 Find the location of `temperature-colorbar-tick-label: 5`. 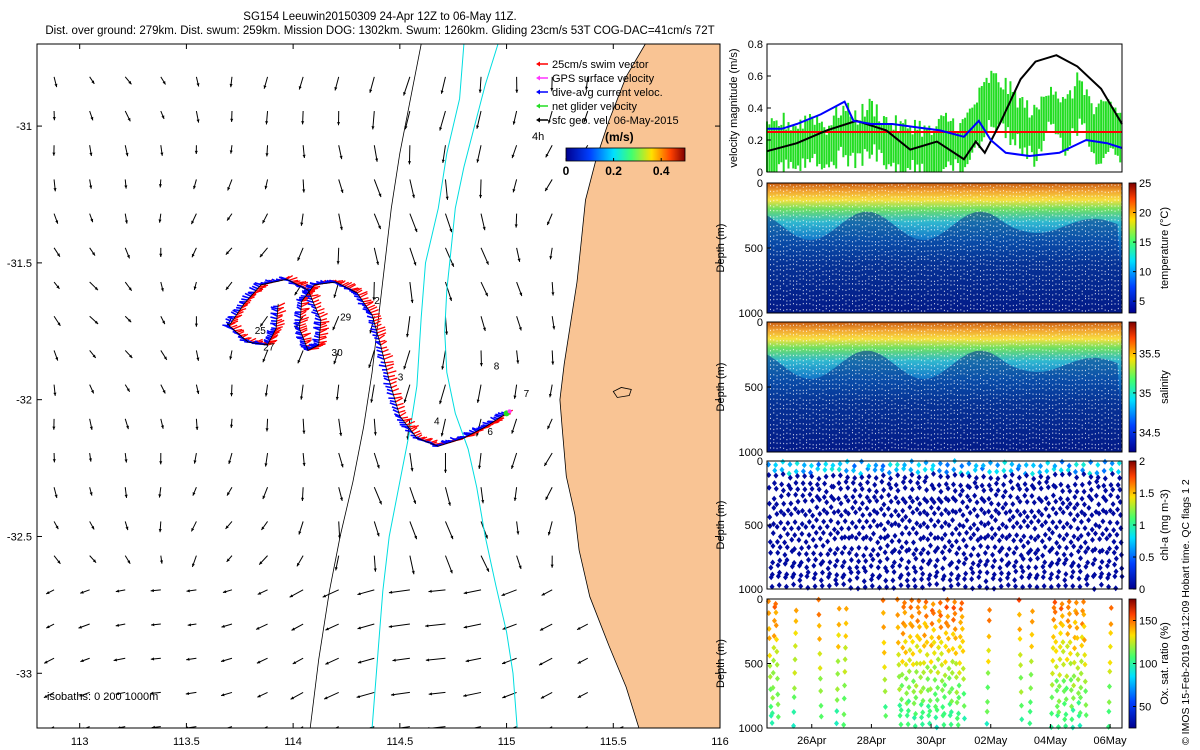

temperature-colorbar-tick-label: 5 is located at coordinates (1142, 302).